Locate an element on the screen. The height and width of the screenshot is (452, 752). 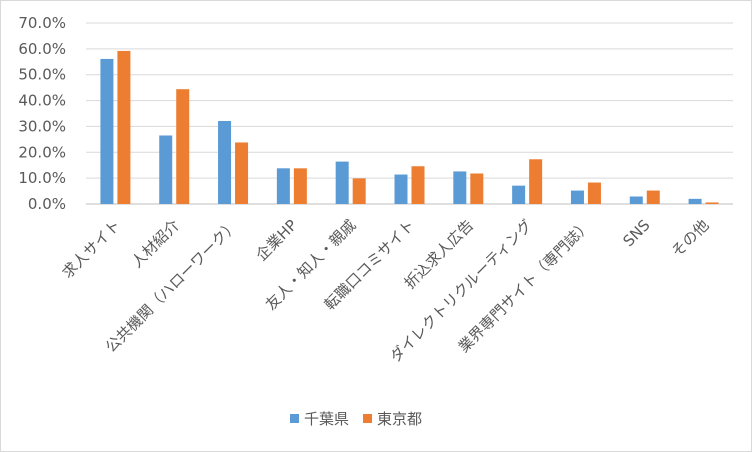
x-category-label: SNS is located at coordinates (636, 233).